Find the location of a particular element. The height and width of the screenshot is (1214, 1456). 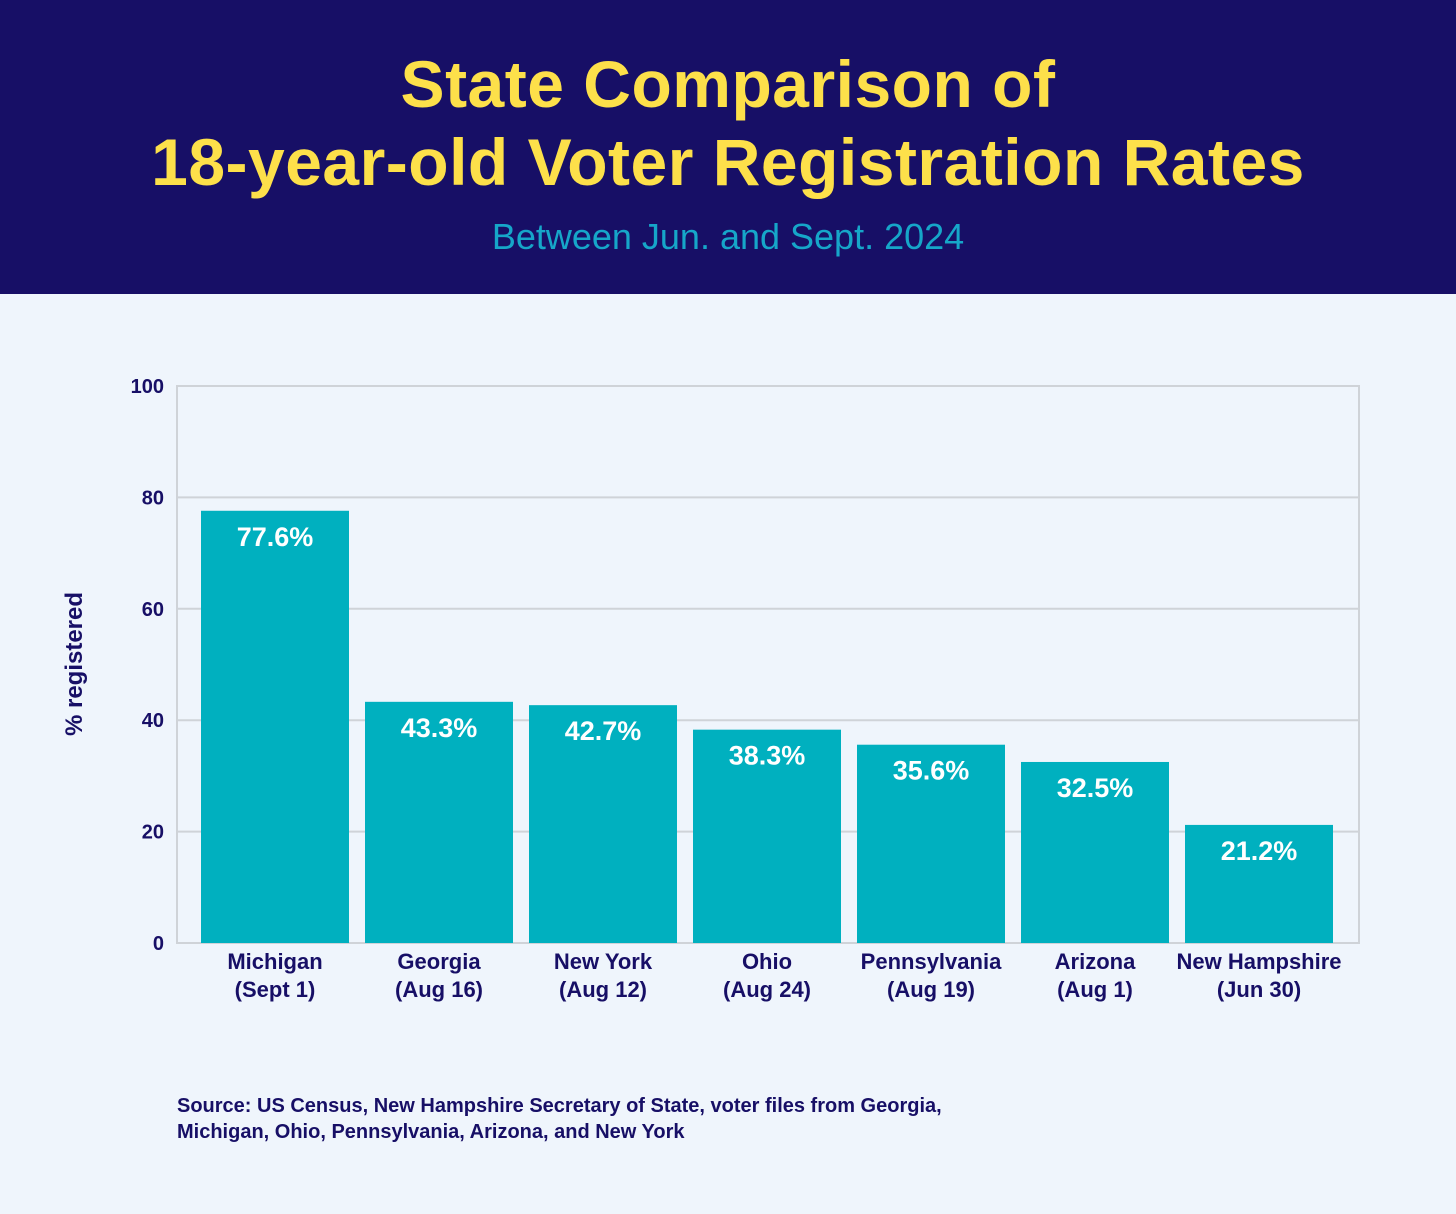

y-tick-label: 100 is located at coordinates (147, 387).